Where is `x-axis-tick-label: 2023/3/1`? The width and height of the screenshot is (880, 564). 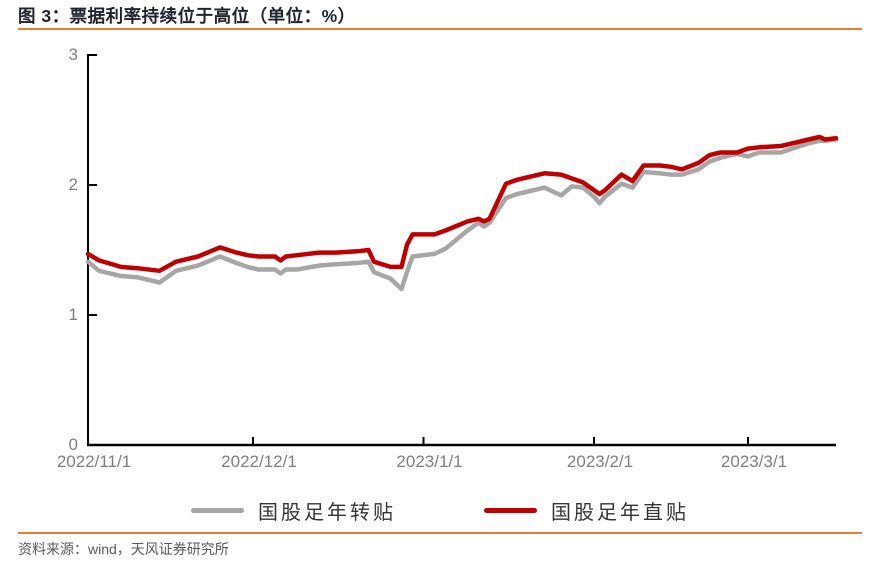 x-axis-tick-label: 2023/3/1 is located at coordinates (754, 461).